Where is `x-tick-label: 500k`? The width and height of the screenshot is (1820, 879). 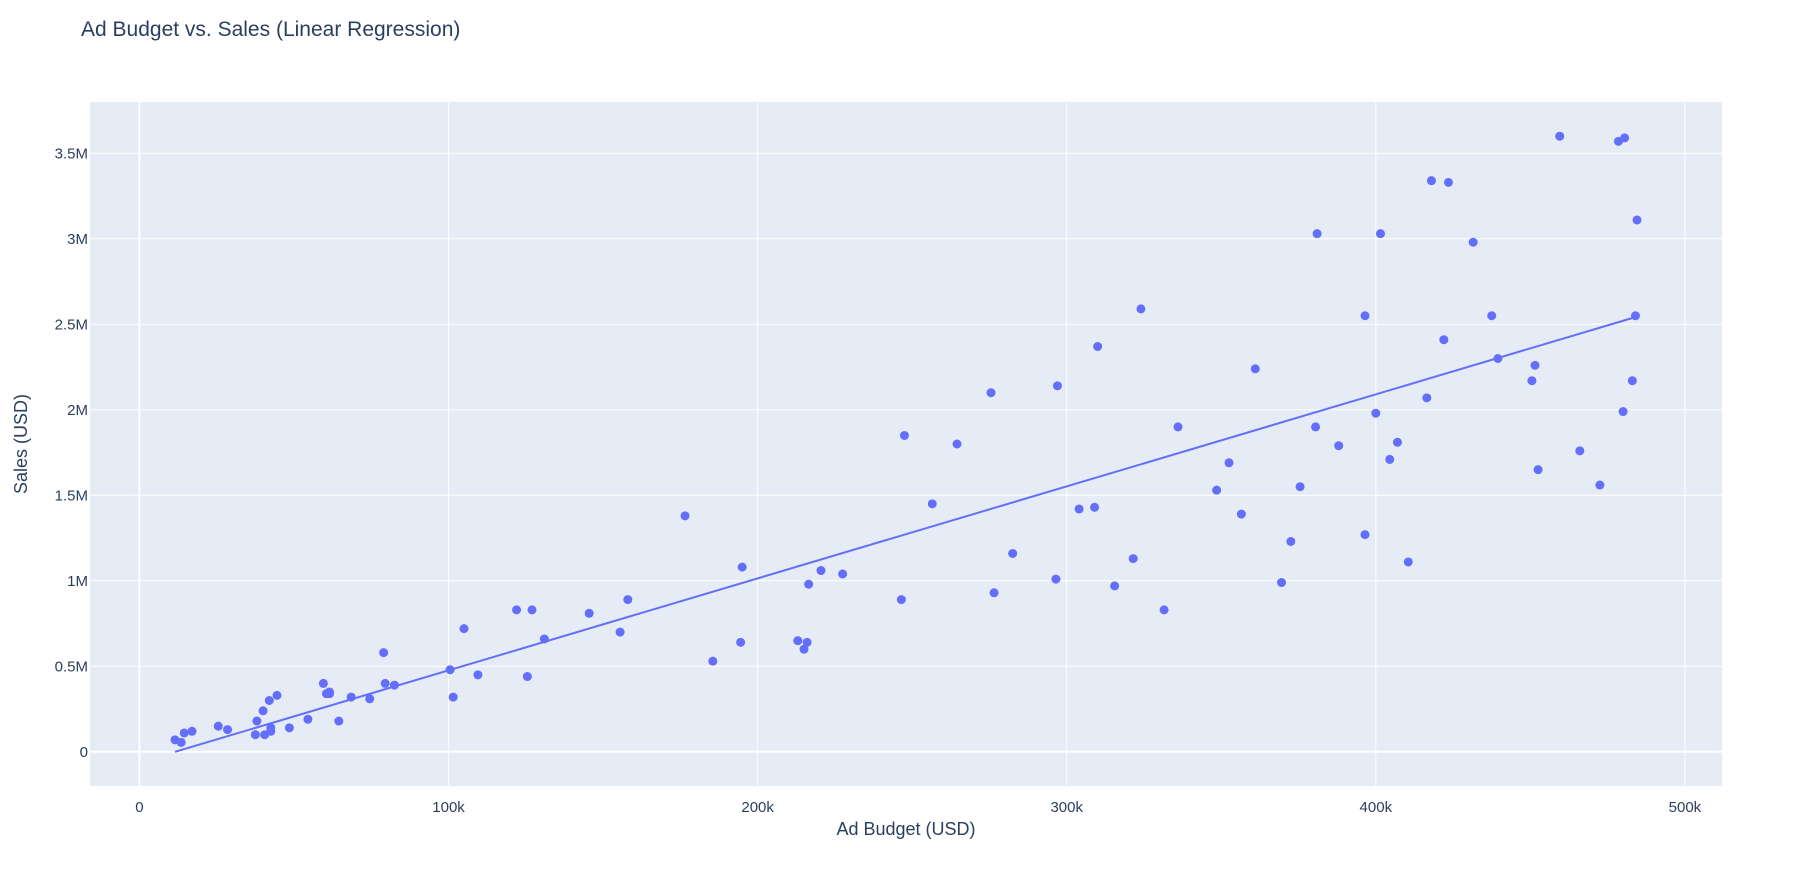
x-tick-label: 500k is located at coordinates (1685, 807).